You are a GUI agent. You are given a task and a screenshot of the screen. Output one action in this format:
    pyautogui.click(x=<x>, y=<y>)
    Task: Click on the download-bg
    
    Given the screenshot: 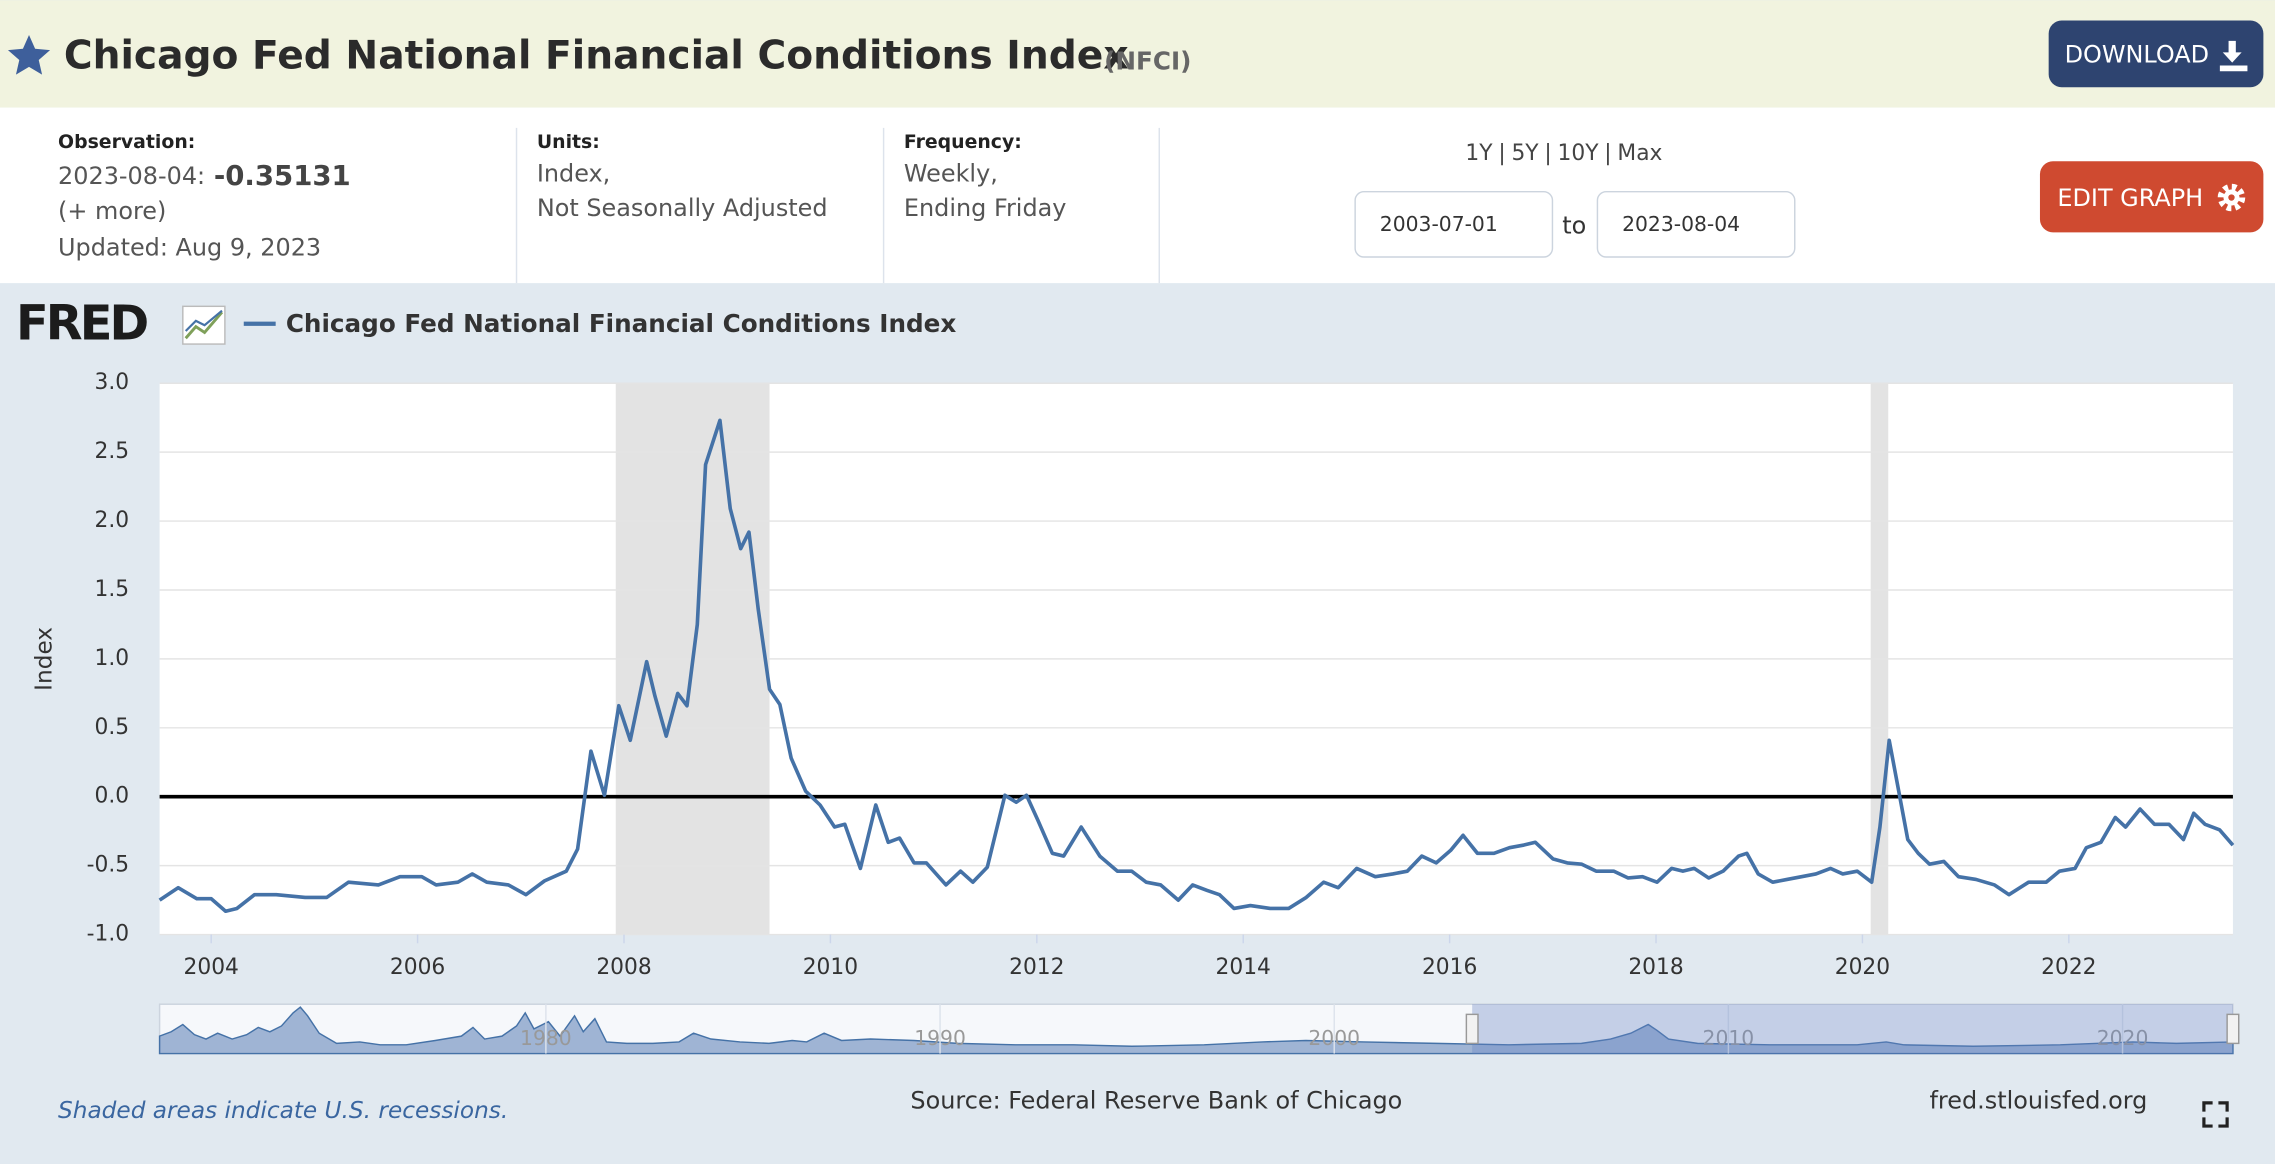 What is the action you would take?
    pyautogui.click(x=2156, y=54)
    